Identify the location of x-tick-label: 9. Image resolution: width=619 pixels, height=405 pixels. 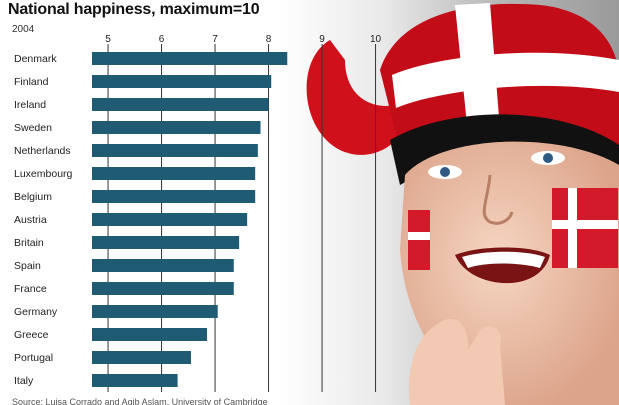
(322, 39).